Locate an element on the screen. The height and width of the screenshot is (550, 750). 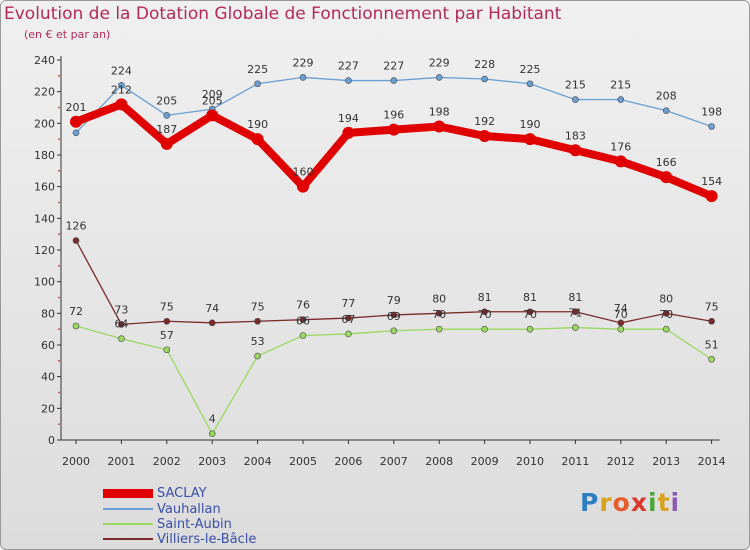
y-tick-label: 120 is located at coordinates (44, 250).